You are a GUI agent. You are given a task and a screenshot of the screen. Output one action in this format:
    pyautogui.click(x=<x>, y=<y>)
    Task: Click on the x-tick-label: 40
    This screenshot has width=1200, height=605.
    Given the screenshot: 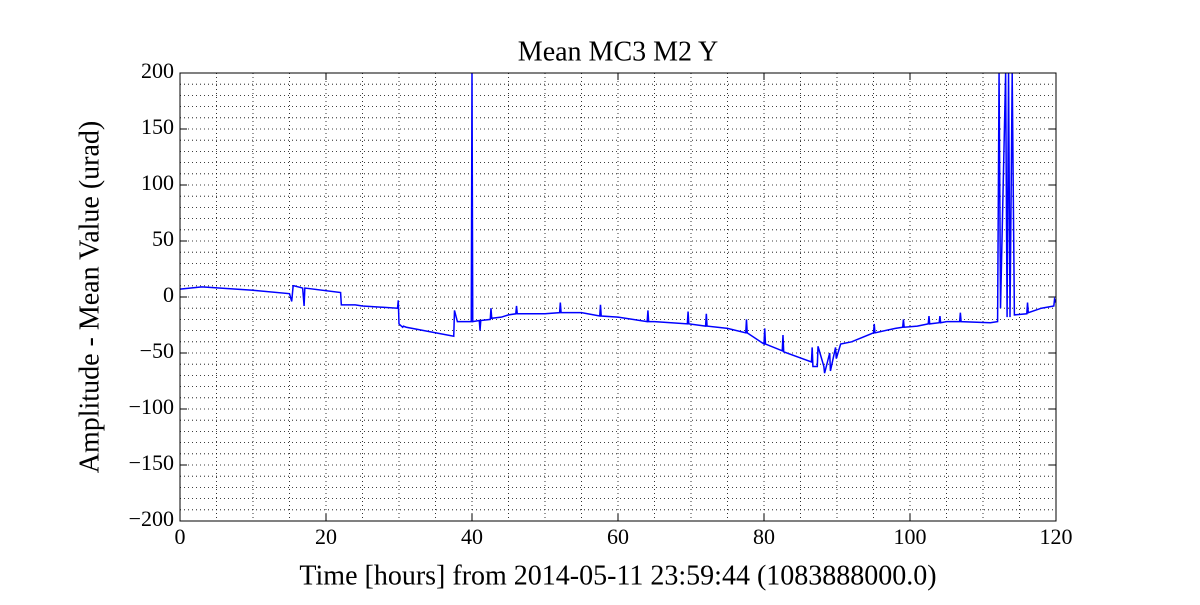 What is the action you would take?
    pyautogui.click(x=472, y=536)
    